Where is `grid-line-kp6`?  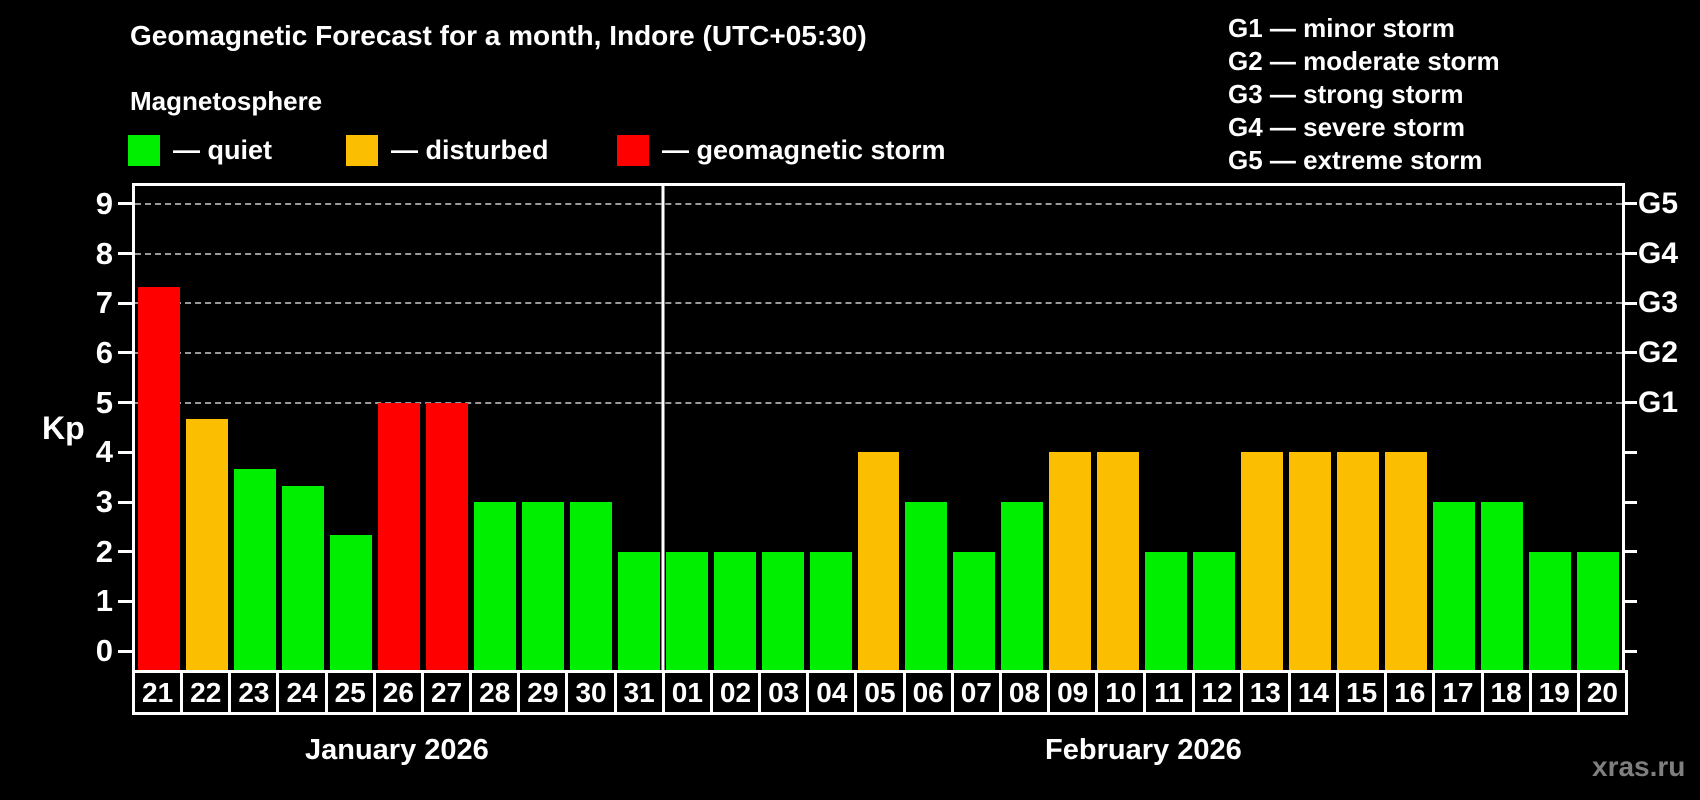
grid-line-kp6 is located at coordinates (878, 352).